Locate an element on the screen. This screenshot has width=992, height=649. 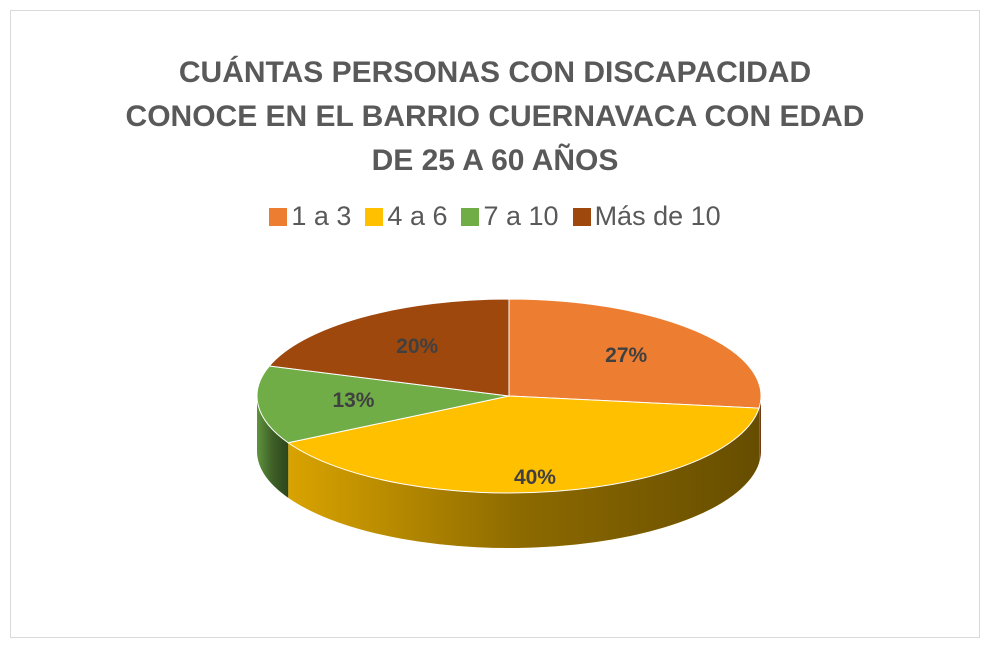
data-label: 13% is located at coordinates (353, 400).